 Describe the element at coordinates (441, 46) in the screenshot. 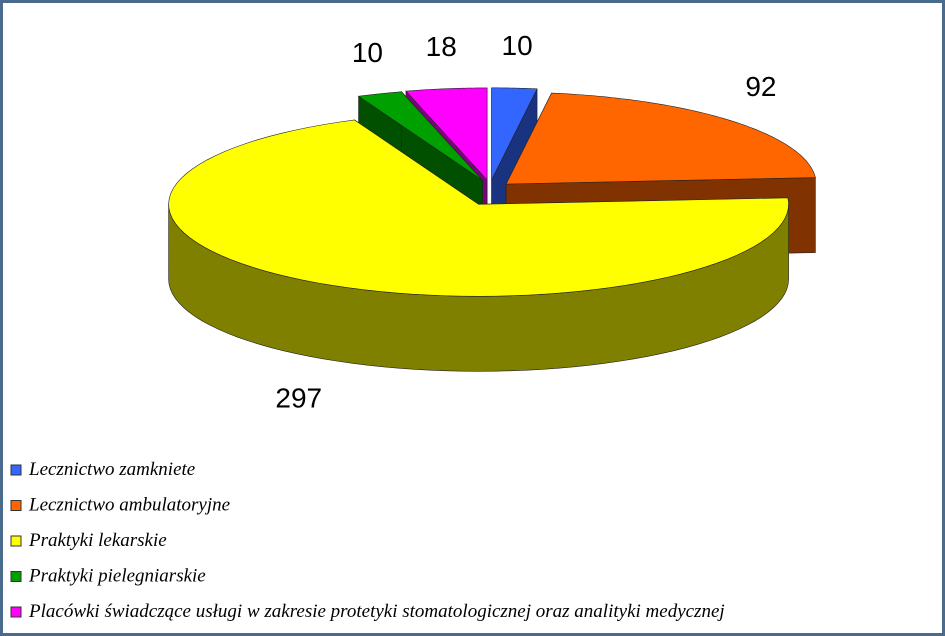

I see `data-label: 18` at that location.